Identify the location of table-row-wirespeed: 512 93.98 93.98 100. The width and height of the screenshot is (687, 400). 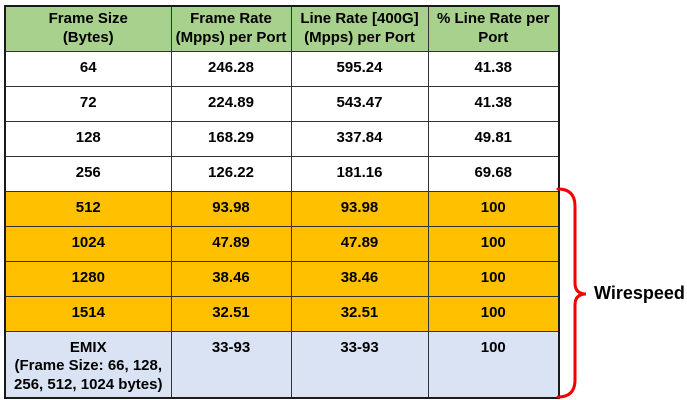
(282, 208).